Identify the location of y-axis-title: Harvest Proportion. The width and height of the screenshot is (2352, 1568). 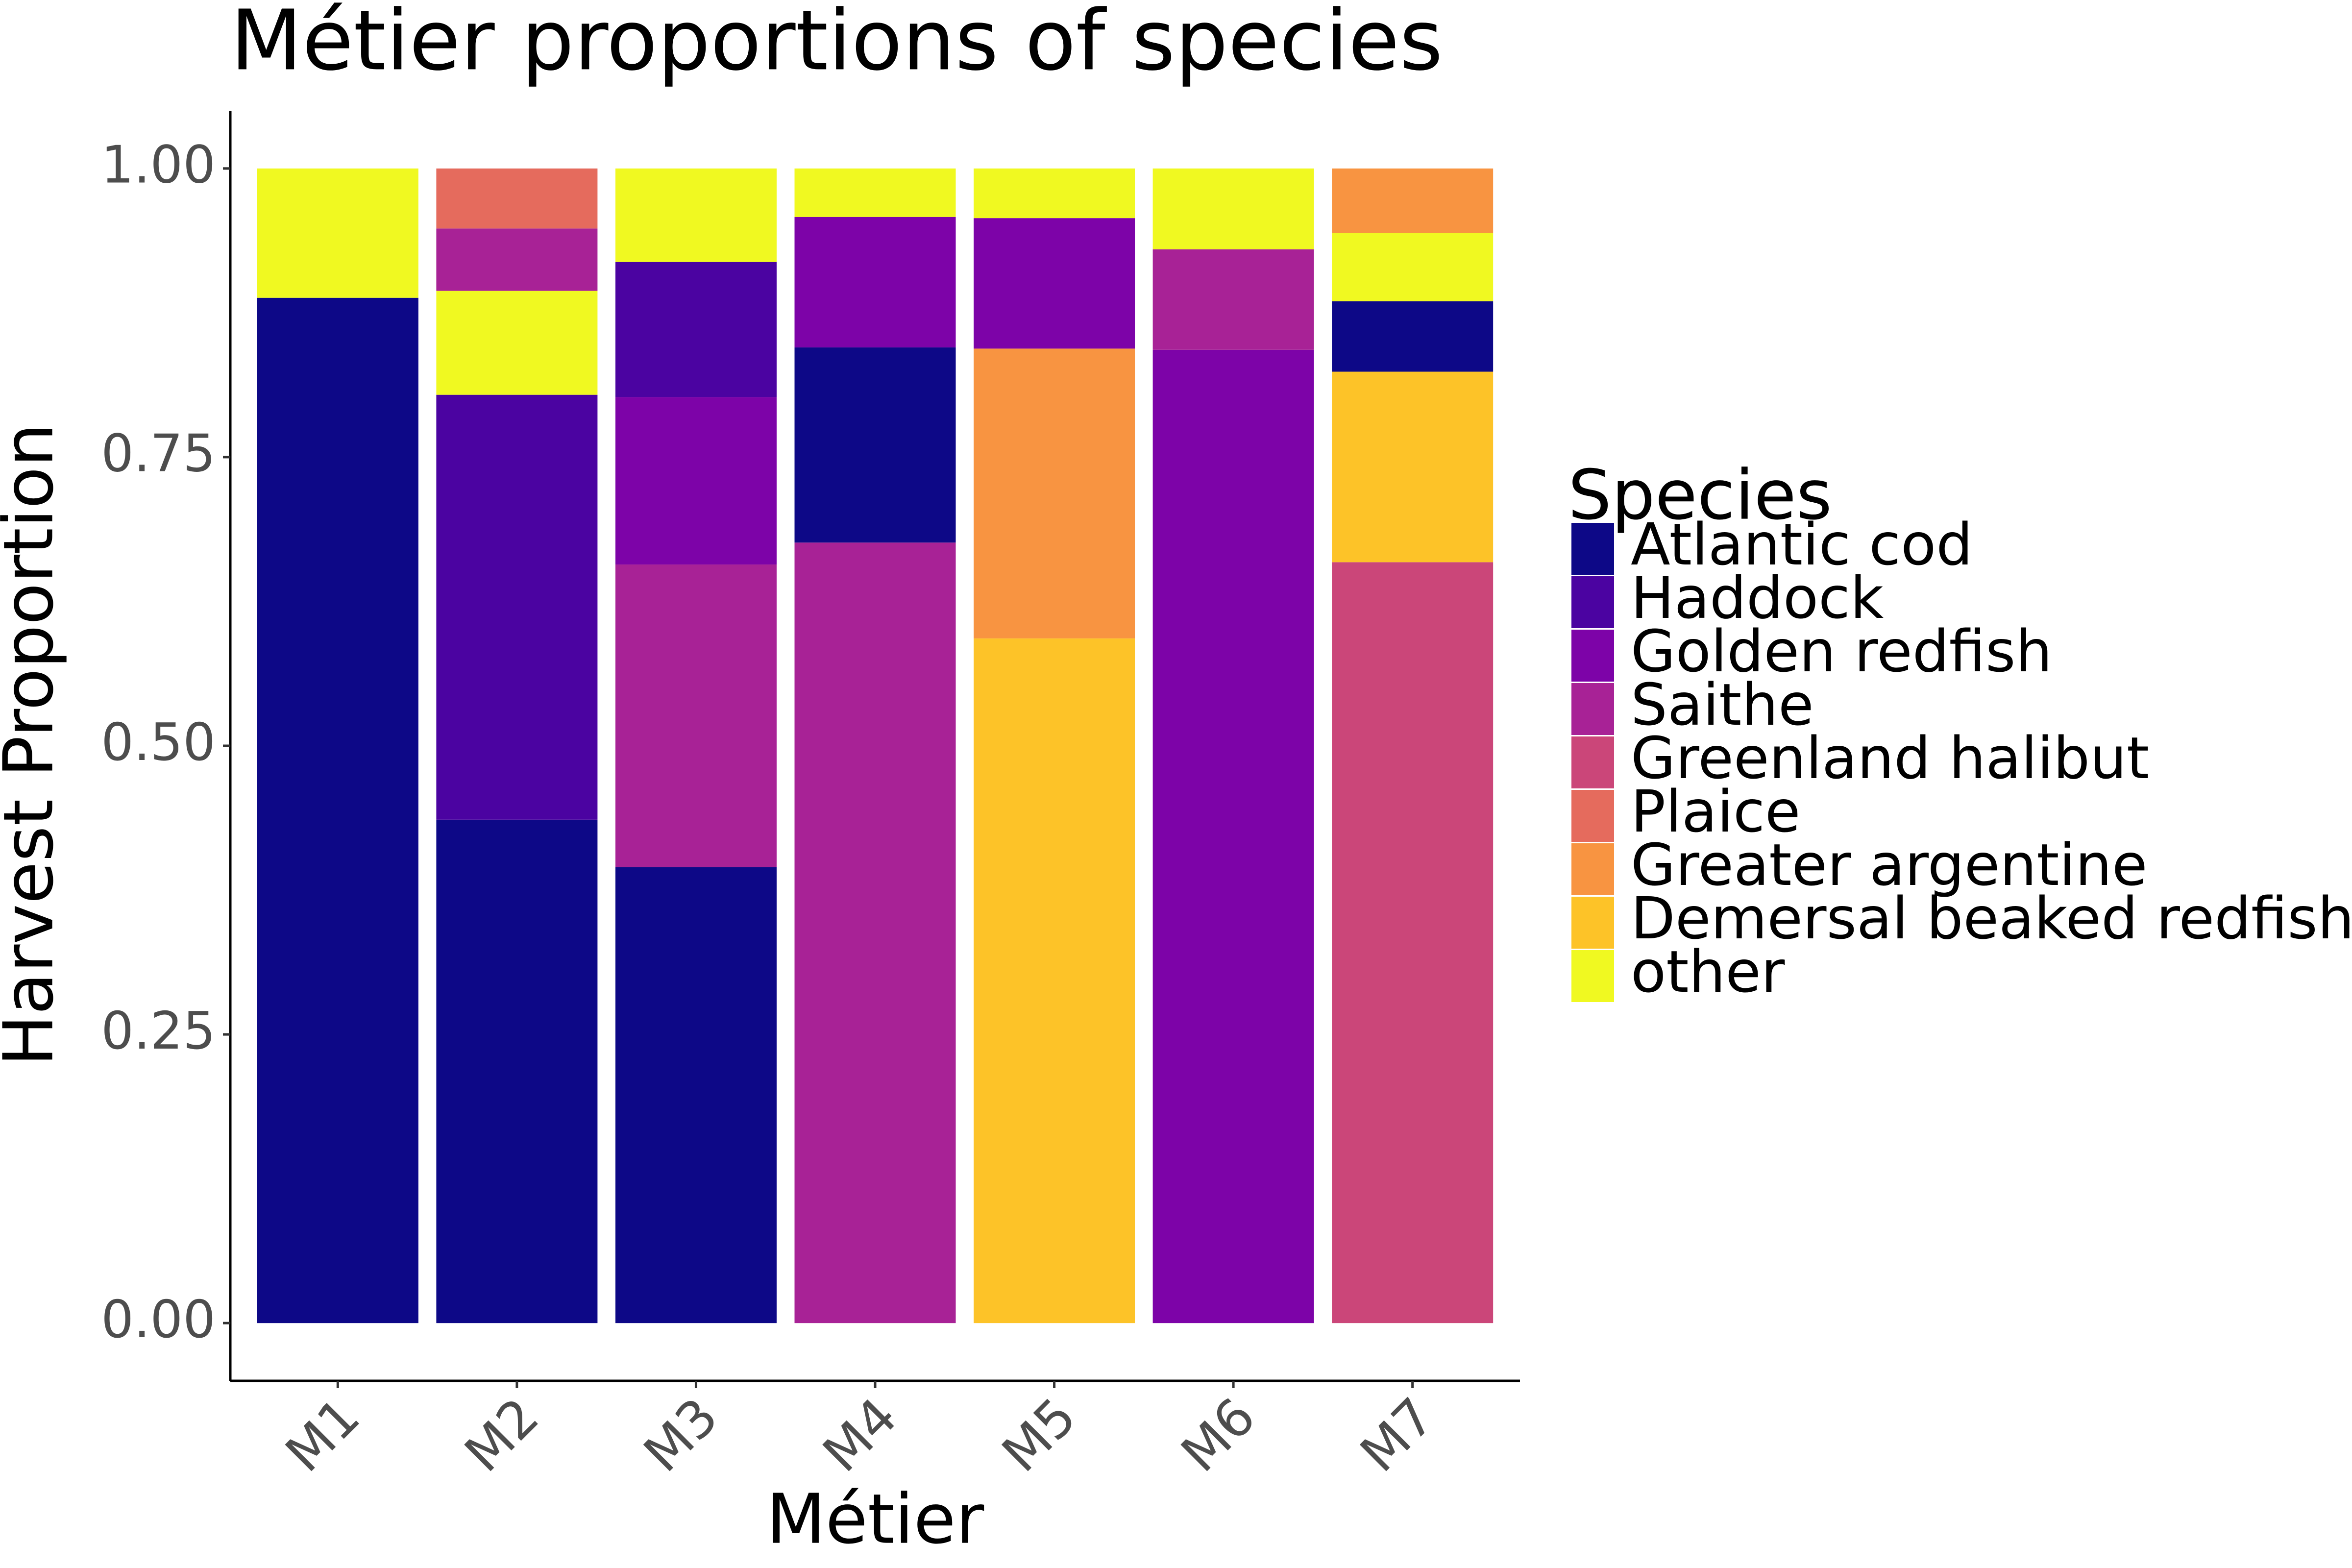
(34, 744).